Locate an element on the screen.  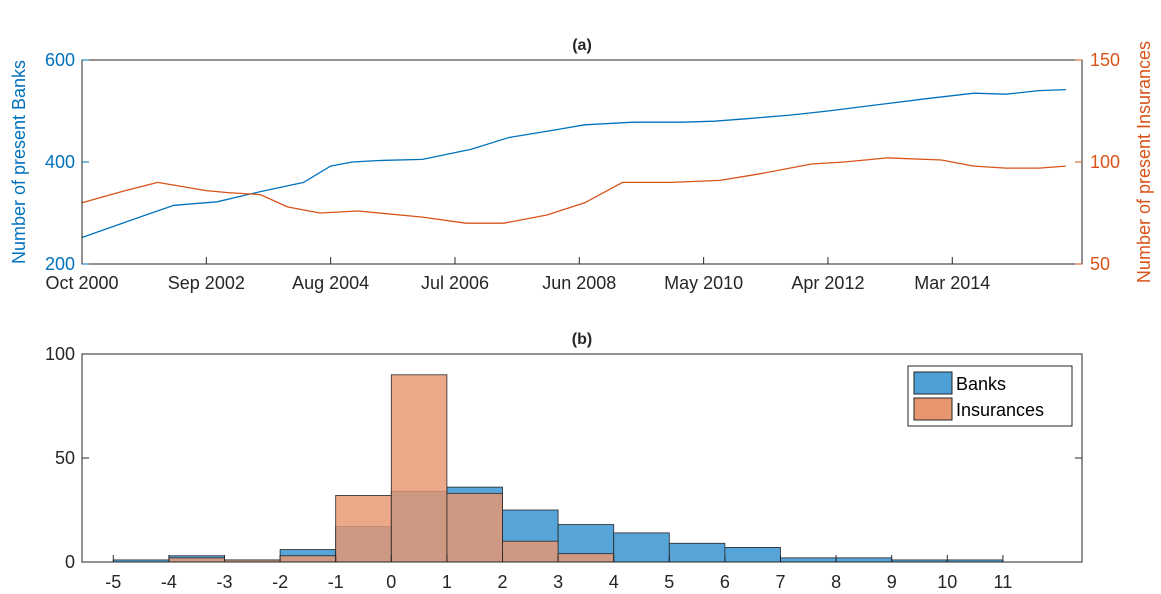
insurances-count-line is located at coordinates (573, 190).